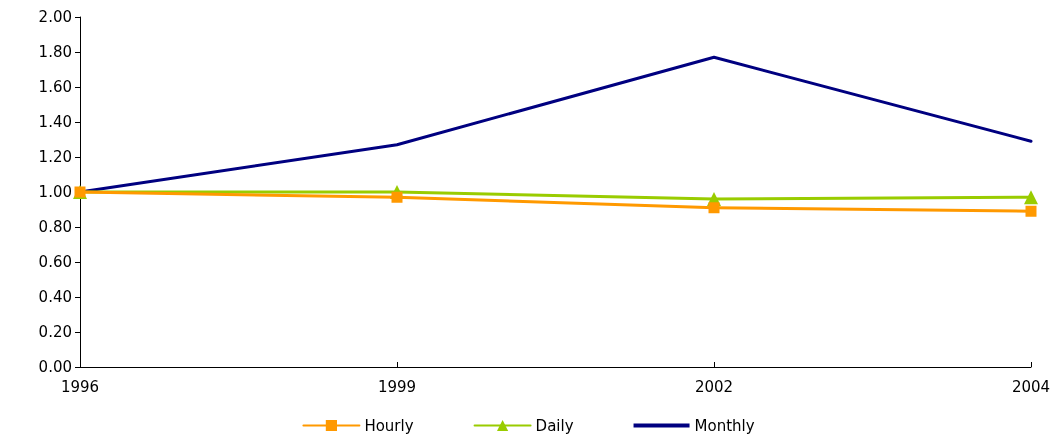  What do you see at coordinates (55, 52) in the screenshot?
I see `y-tick-label: 1.80` at bounding box center [55, 52].